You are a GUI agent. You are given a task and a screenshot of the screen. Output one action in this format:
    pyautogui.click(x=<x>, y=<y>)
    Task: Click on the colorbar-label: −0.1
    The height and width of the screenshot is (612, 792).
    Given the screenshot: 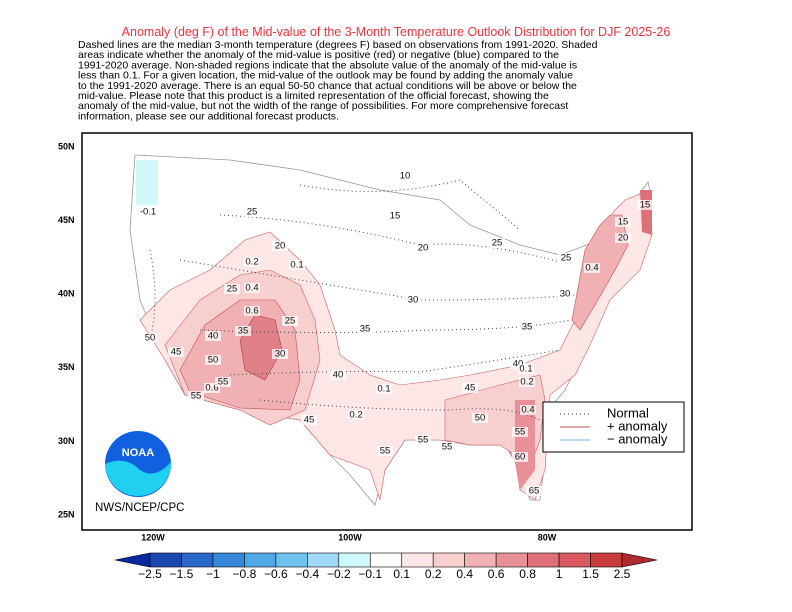 What is the action you would take?
    pyautogui.click(x=370, y=574)
    